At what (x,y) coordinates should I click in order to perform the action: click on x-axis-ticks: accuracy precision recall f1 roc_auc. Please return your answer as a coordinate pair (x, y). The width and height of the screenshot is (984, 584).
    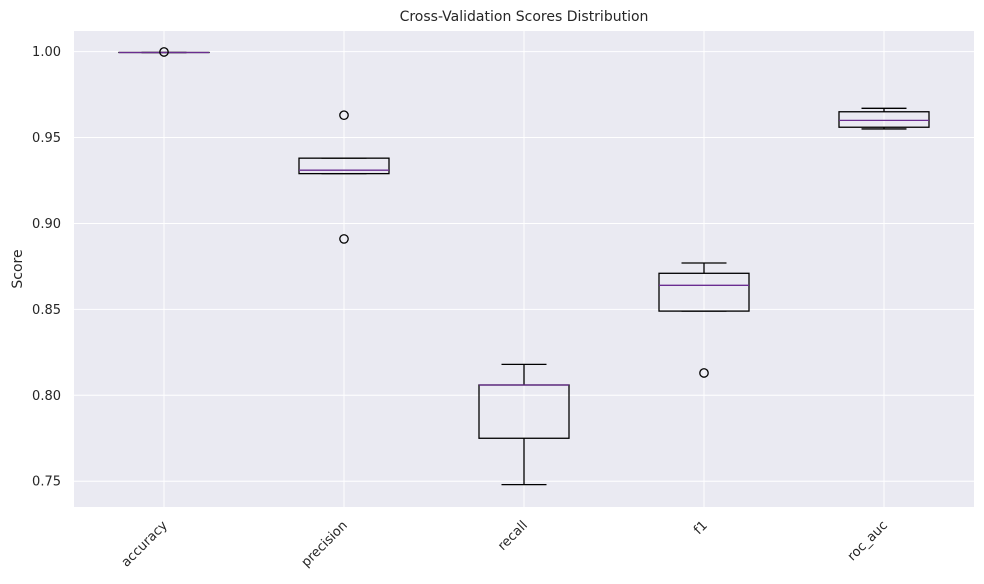
    Looking at the image, I should click on (505, 544).